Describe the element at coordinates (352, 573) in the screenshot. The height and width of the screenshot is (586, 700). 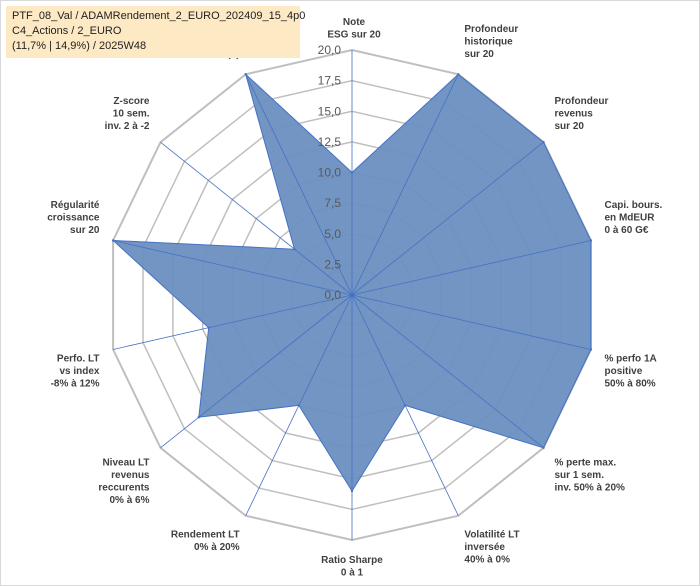
I see `category-label-line: 0 à 1` at that location.